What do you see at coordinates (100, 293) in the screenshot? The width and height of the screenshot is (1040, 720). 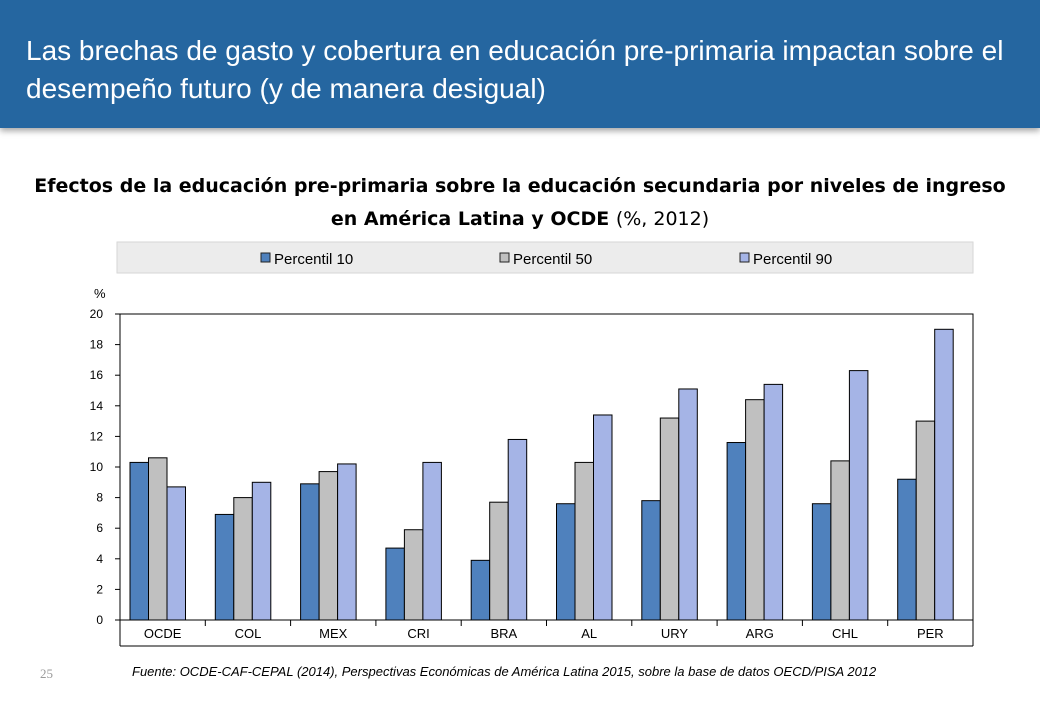 I see `y-axis-label: %` at bounding box center [100, 293].